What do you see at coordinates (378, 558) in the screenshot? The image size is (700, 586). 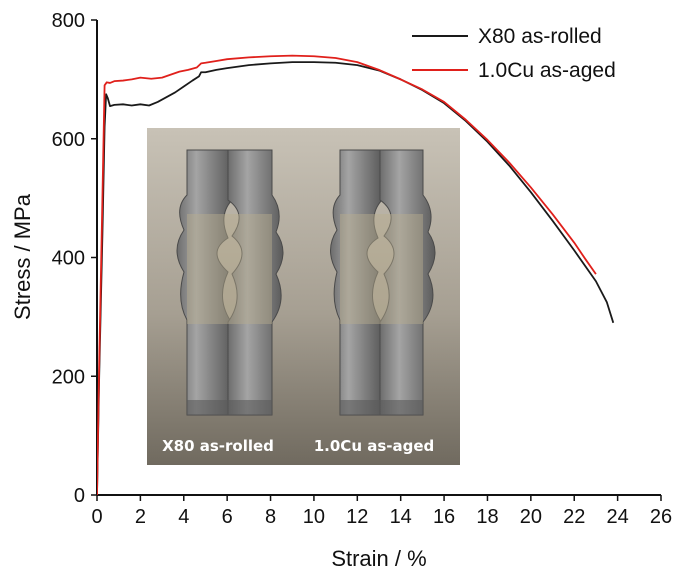 I see `x-axis-title: Strain / %` at bounding box center [378, 558].